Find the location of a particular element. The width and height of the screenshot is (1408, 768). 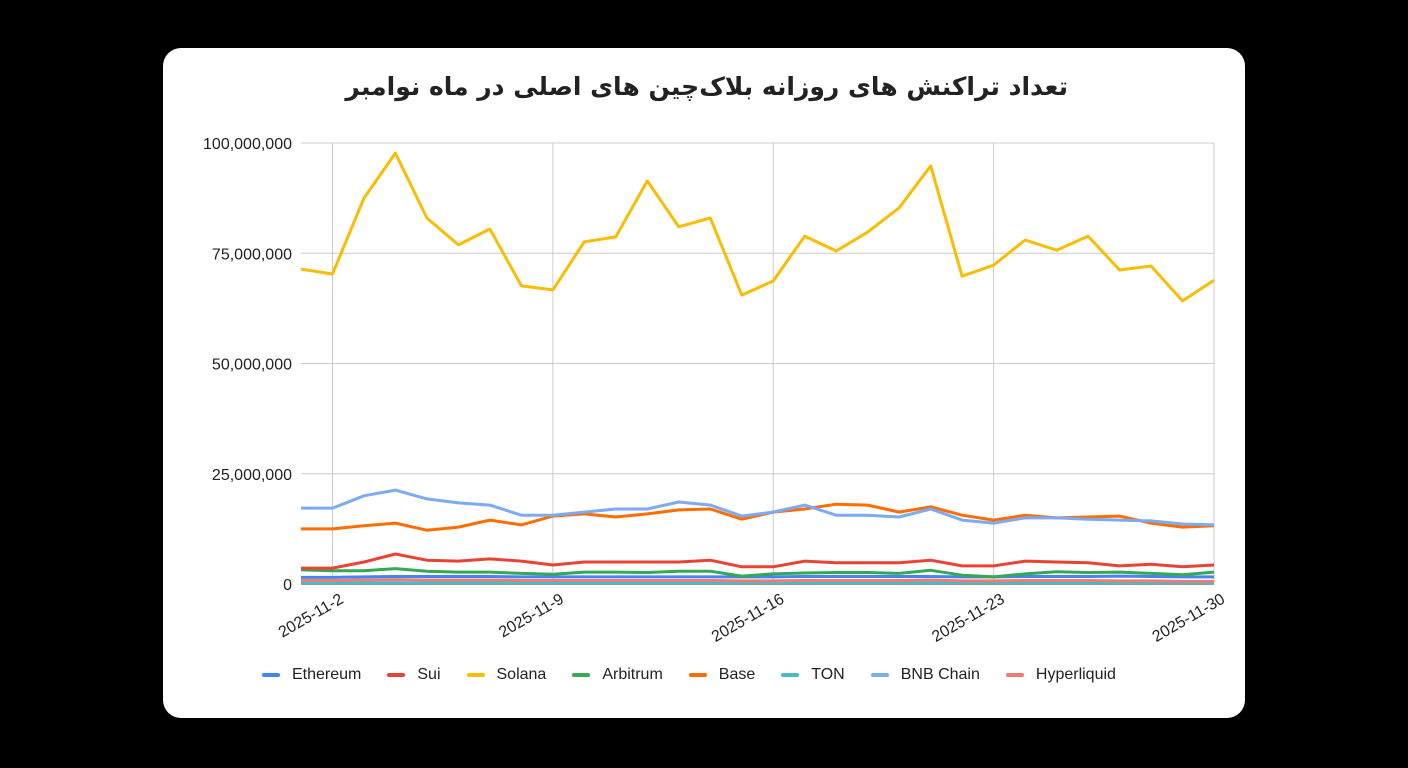

legend-item: Sui is located at coordinates (414, 675).